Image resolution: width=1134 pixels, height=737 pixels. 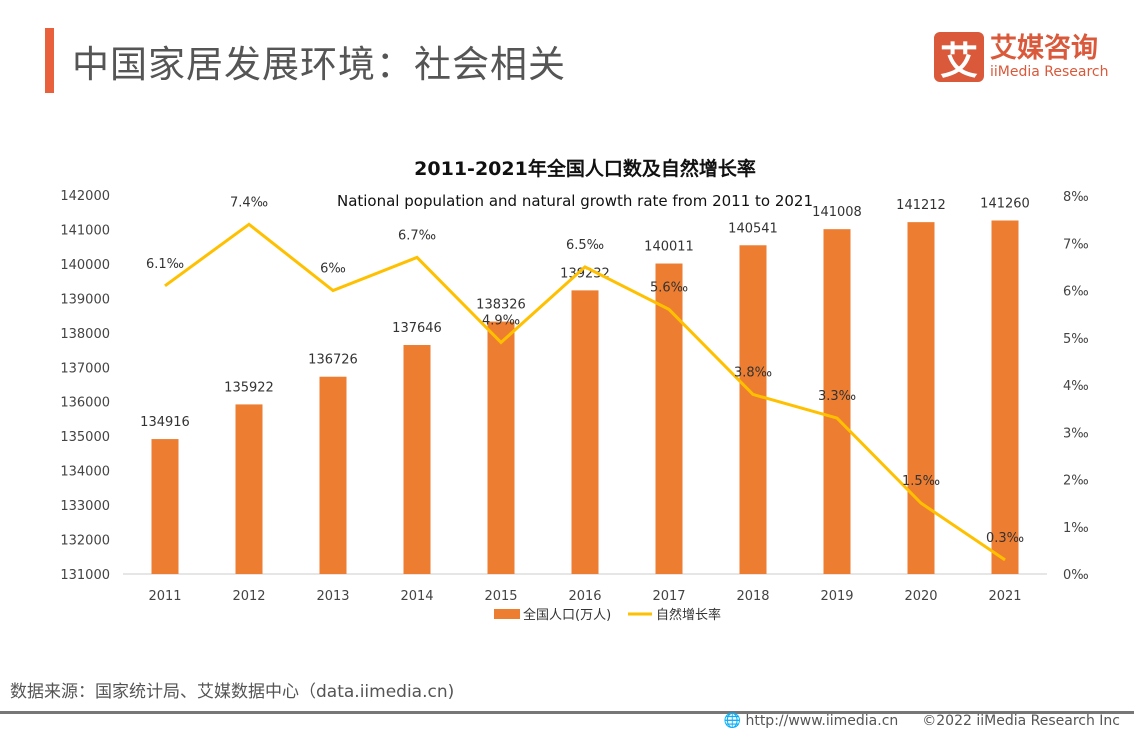 What do you see at coordinates (248, 596) in the screenshot?
I see `x-axis-tick: 2012` at bounding box center [248, 596].